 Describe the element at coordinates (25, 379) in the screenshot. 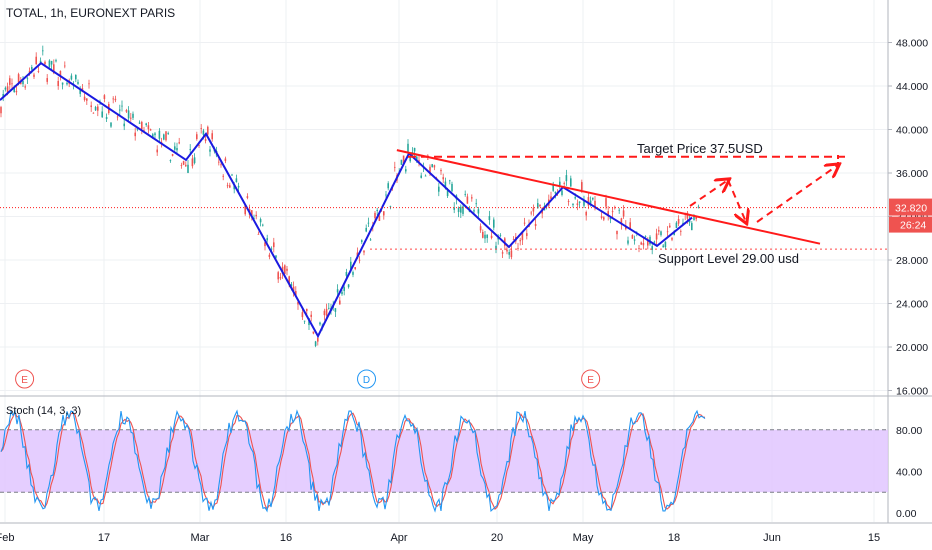

I see `event-marker-circle` at that location.